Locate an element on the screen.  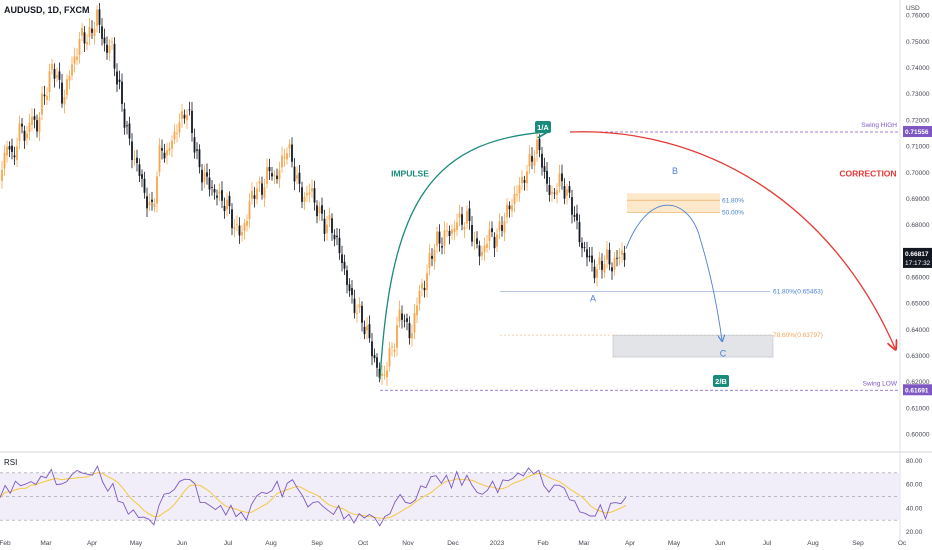
rsi-tick-label: 20.00 is located at coordinates (914, 532).